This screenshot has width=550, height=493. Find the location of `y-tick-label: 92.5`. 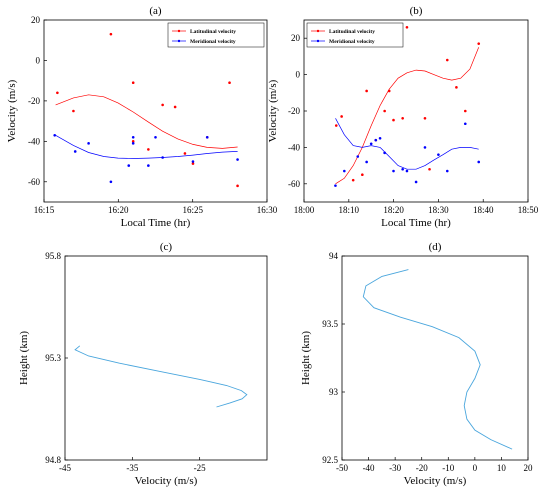

y-tick-label: 92.5 is located at coordinates (330, 460).